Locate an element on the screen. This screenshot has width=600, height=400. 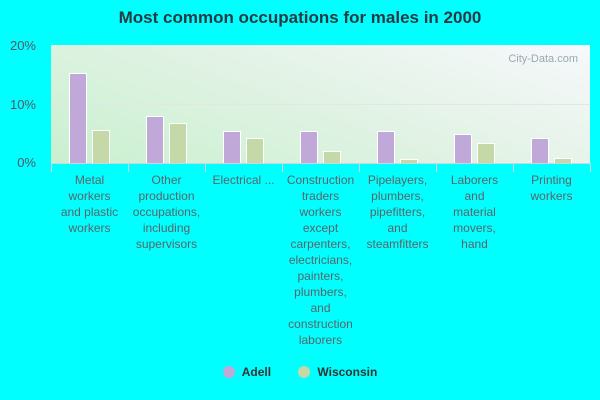
x-label: Printing workers is located at coordinates (551, 188).